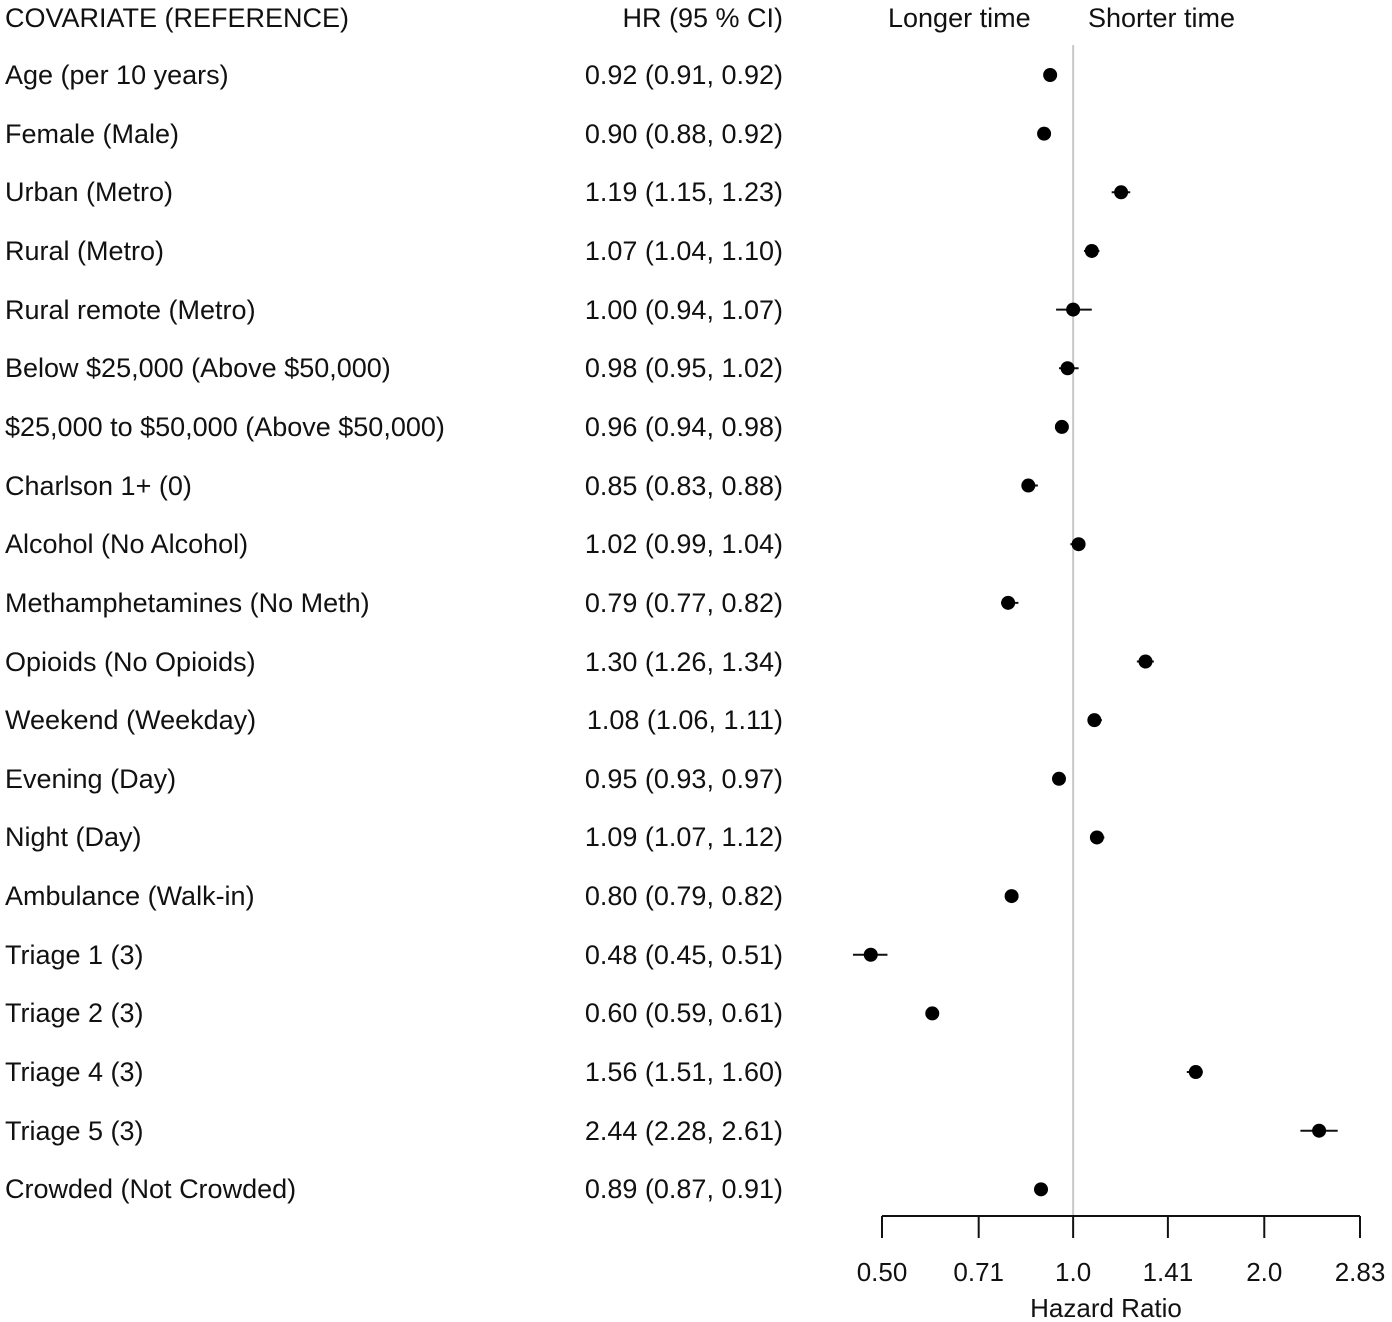  What do you see at coordinates (1073, 1272) in the screenshot?
I see `x-tick-label: 1.0` at bounding box center [1073, 1272].